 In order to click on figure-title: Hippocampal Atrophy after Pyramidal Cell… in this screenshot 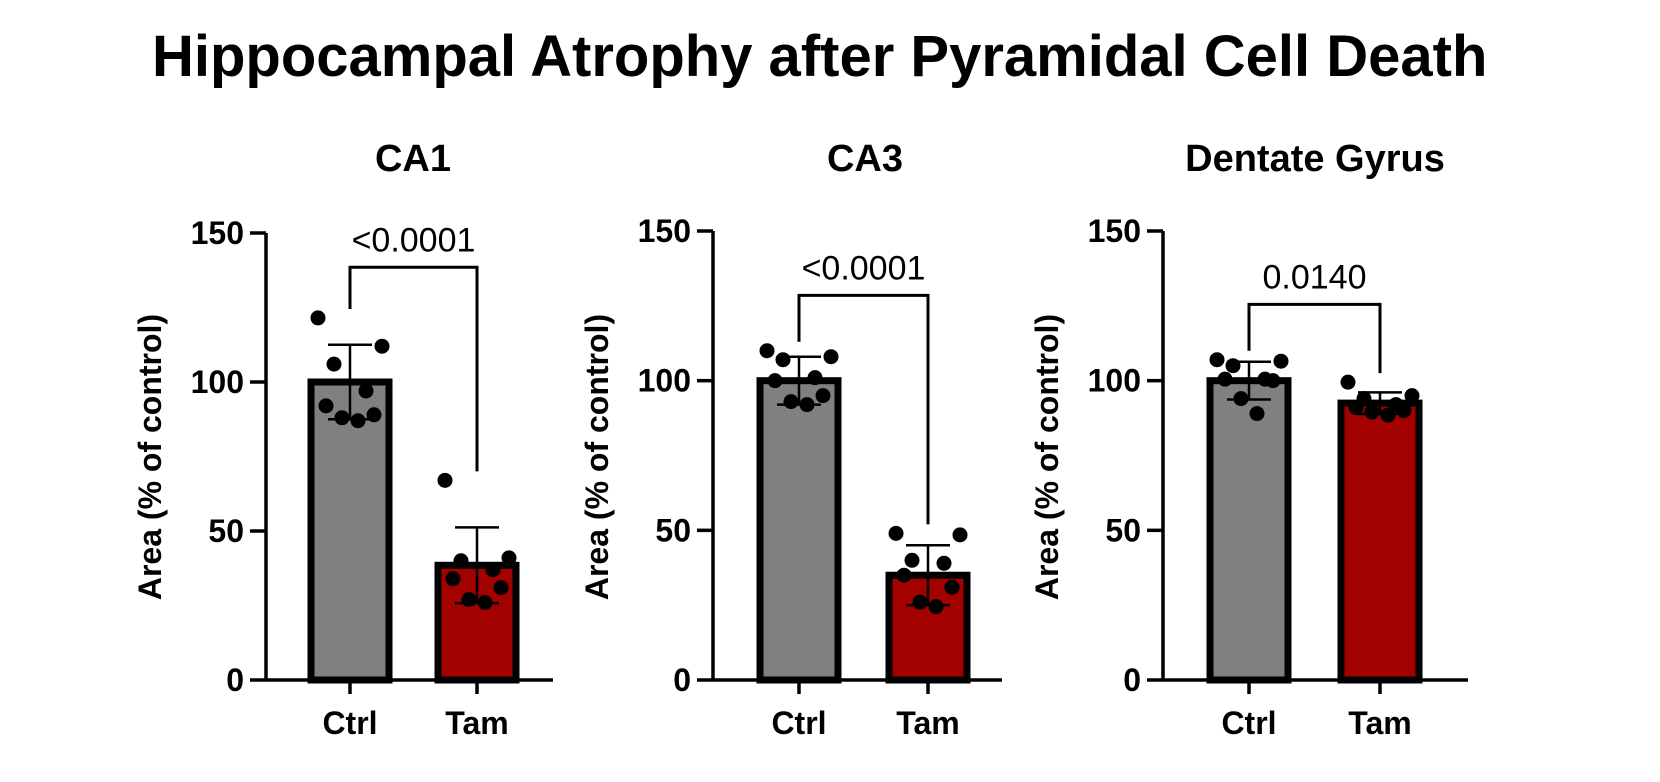, I will do `click(820, 56)`.